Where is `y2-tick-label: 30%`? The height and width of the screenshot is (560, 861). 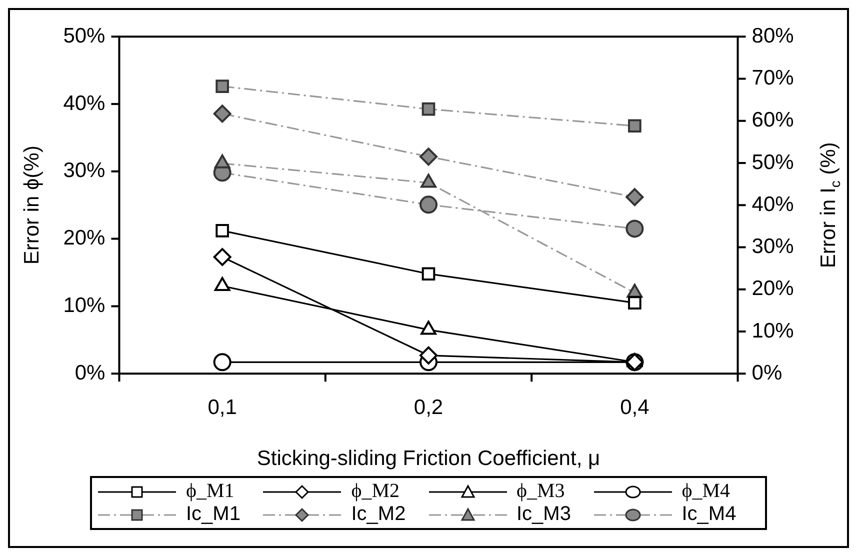
y2-tick-label: 30% is located at coordinates (773, 246).